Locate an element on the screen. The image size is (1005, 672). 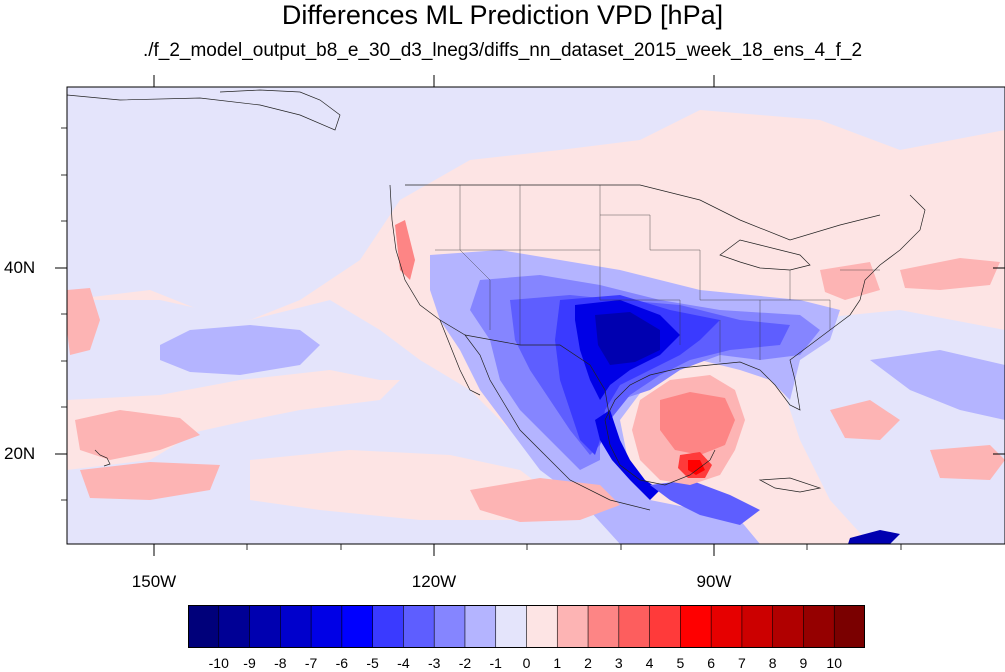
positive-atlantic-mid is located at coordinates (865, 420).